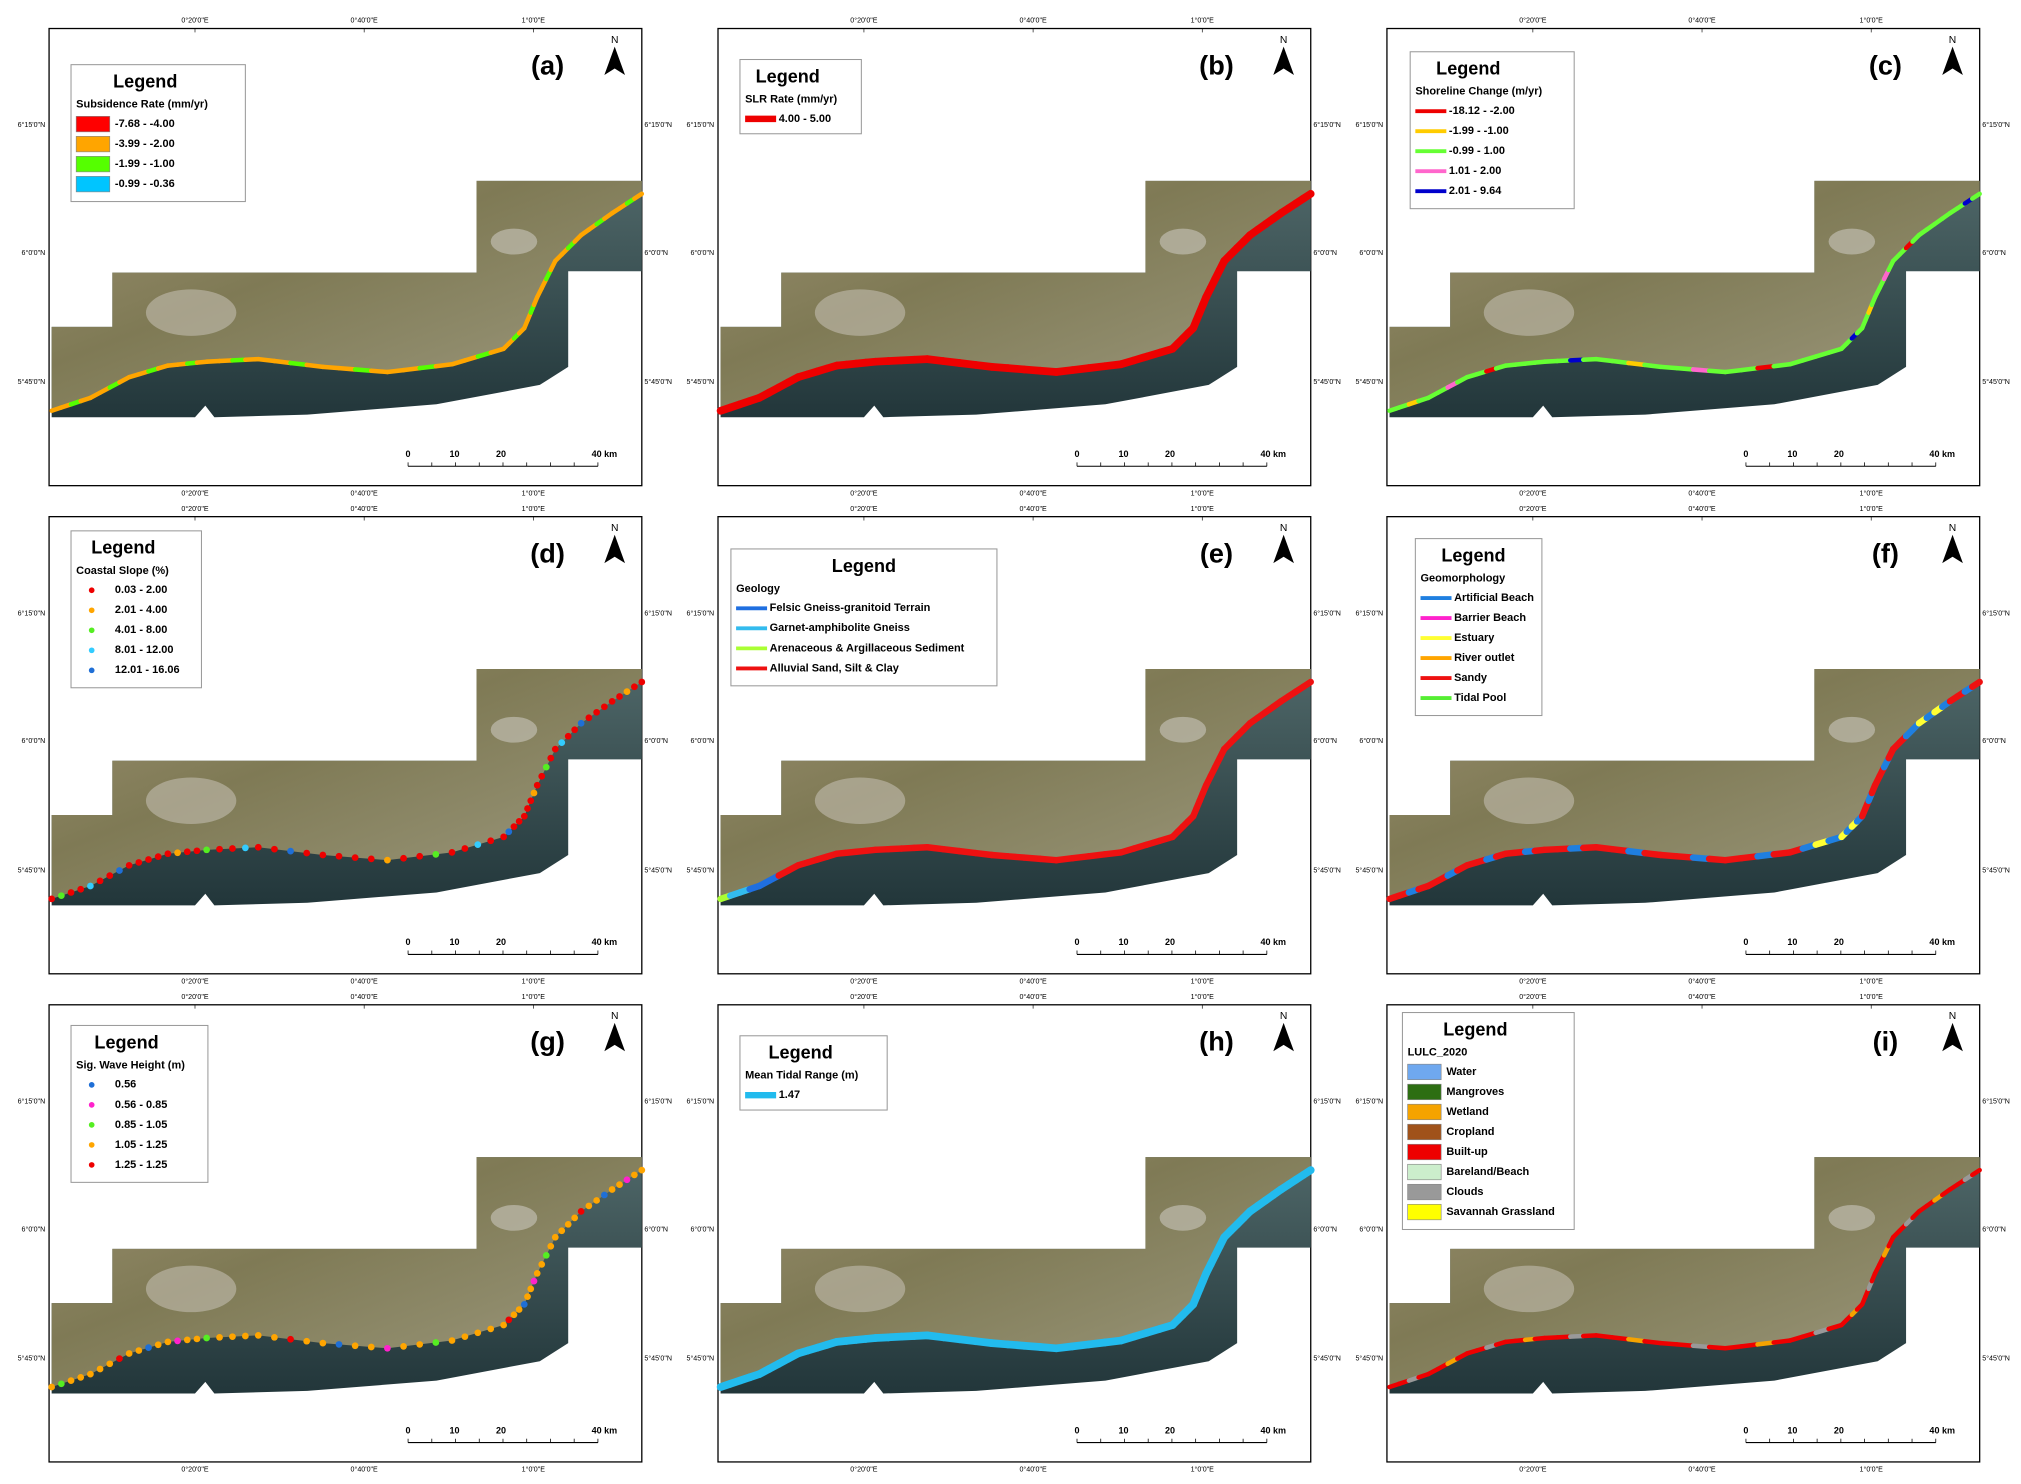 This screenshot has height=1484, width=2021. What do you see at coordinates (1283, 40) in the screenshot?
I see `north-label: N` at bounding box center [1283, 40].